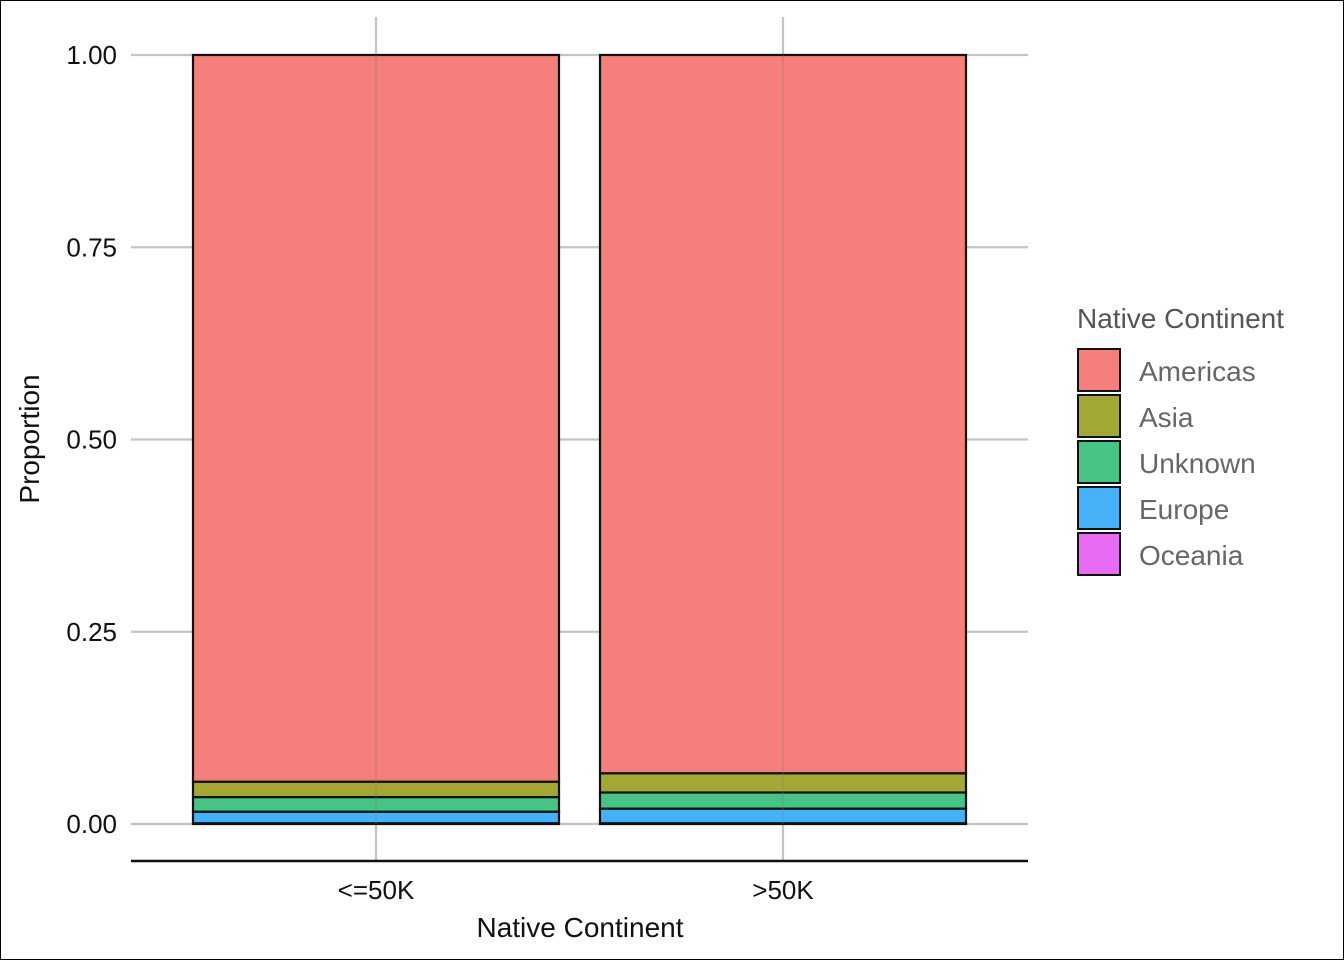  Describe the element at coordinates (1099, 554) in the screenshot. I see `legend-swatch-oceania` at that location.